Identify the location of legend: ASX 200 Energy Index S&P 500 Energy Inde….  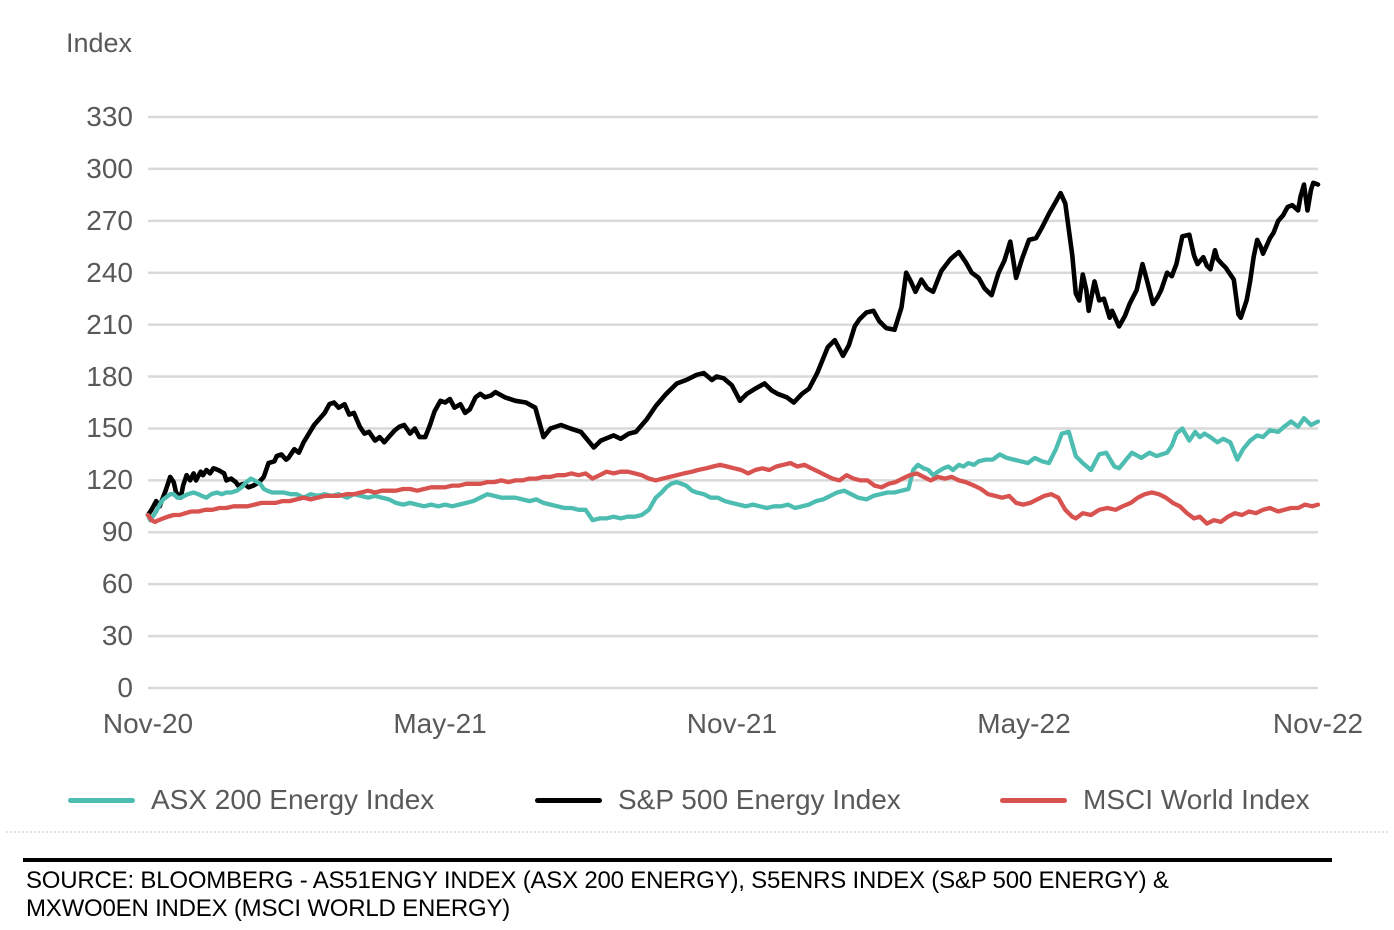
(697, 800).